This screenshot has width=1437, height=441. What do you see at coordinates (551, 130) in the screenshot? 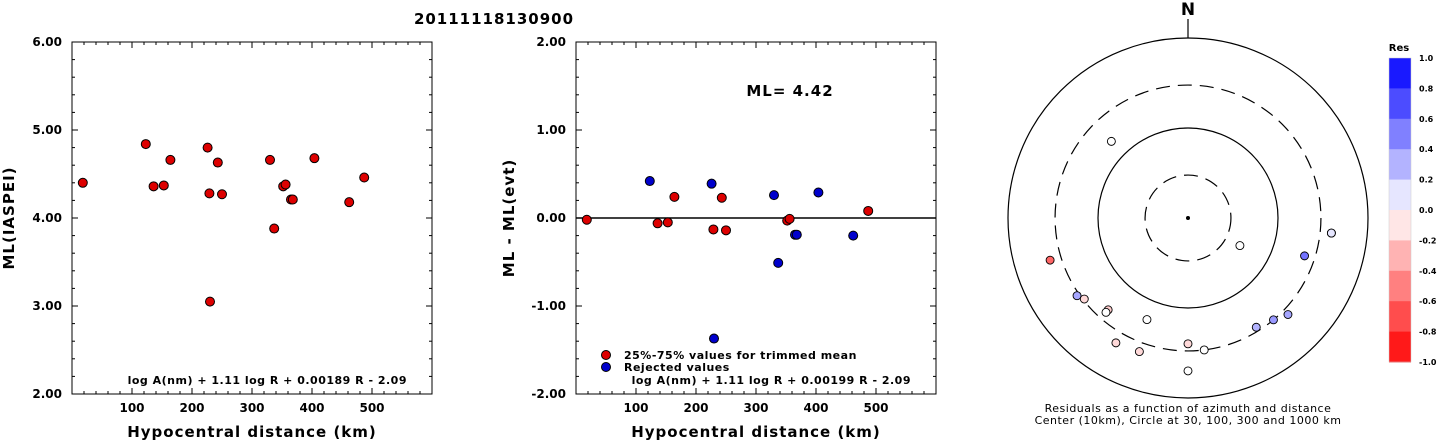
I see `y-tick-label: 1.00` at bounding box center [551, 130].